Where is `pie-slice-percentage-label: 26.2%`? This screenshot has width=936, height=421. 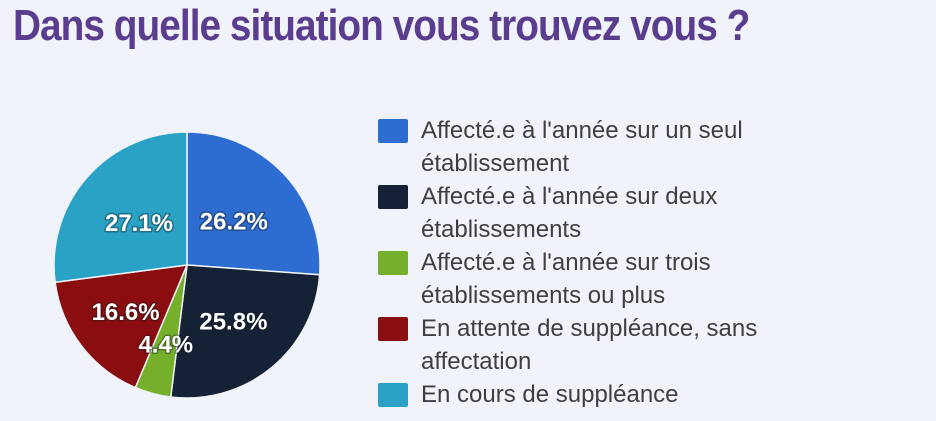 pie-slice-percentage-label: 26.2% is located at coordinates (234, 222).